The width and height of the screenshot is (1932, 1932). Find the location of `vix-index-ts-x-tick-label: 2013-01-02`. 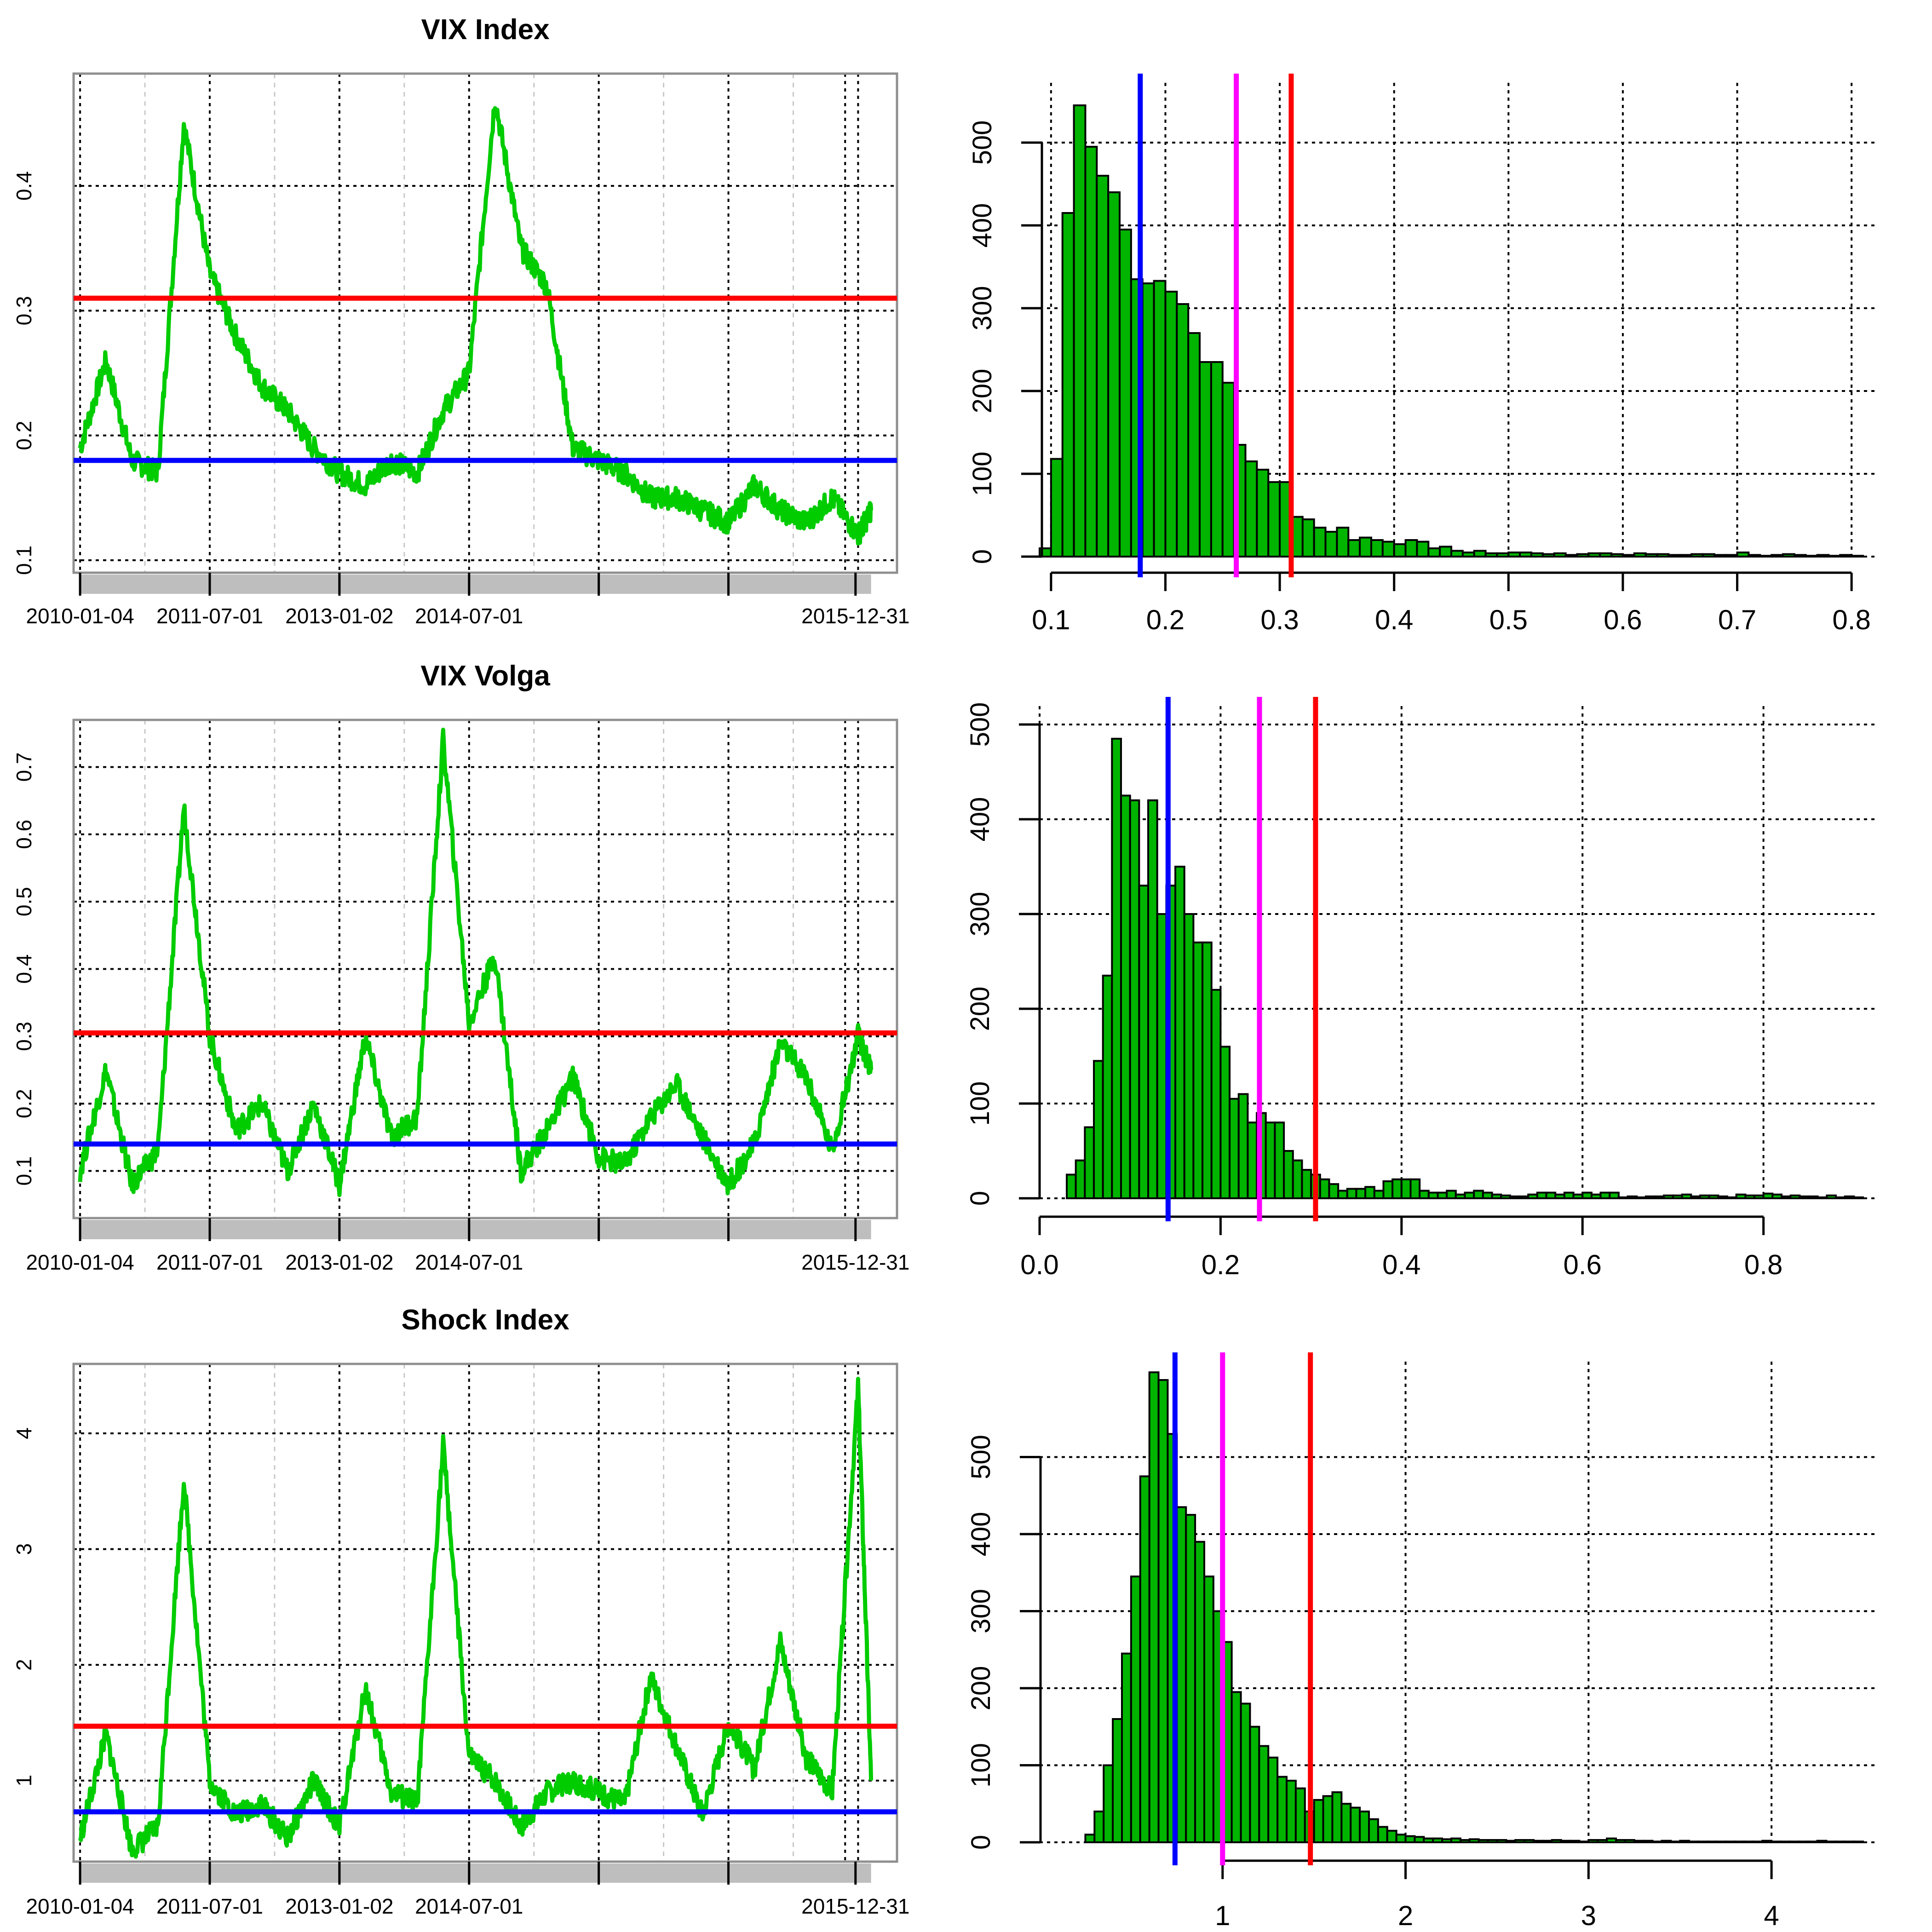

vix-index-ts-x-tick-label: 2013-01-02 is located at coordinates (339, 616).